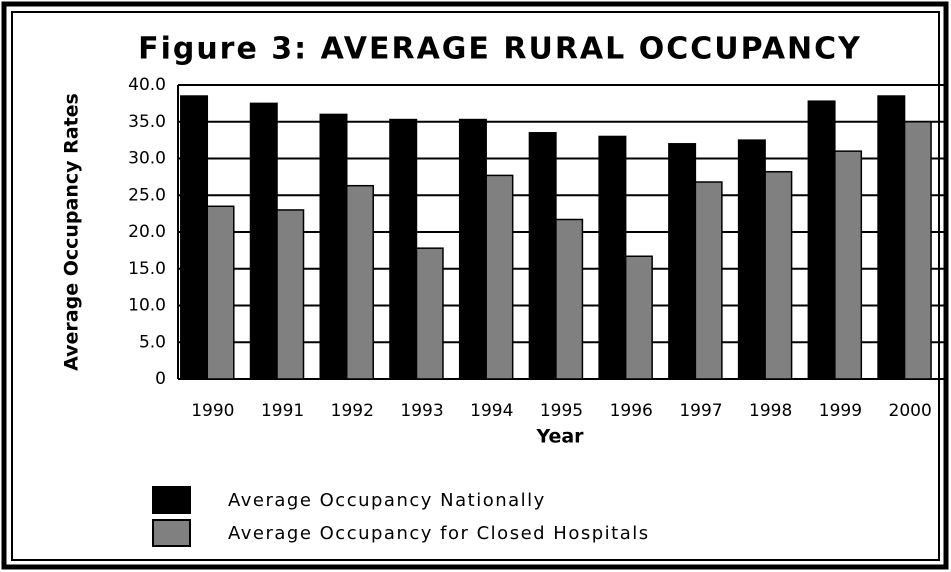  Describe the element at coordinates (352, 411) in the screenshot. I see `x-tick-label: 1992` at that location.